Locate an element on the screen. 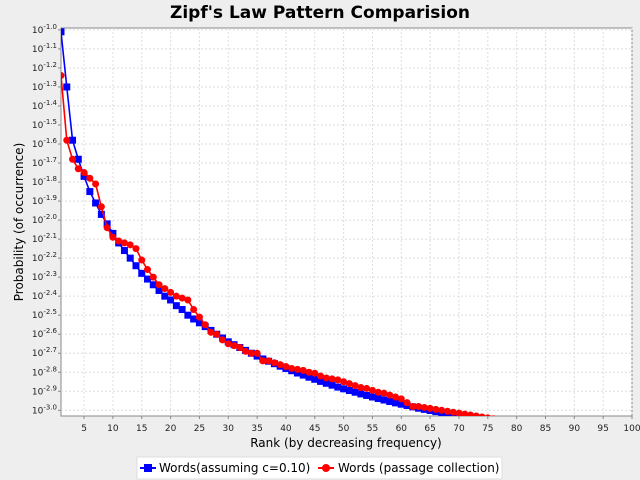 This screenshot has width=640, height=480. y-tick-exponent: -2.9 is located at coordinates (50, 388).